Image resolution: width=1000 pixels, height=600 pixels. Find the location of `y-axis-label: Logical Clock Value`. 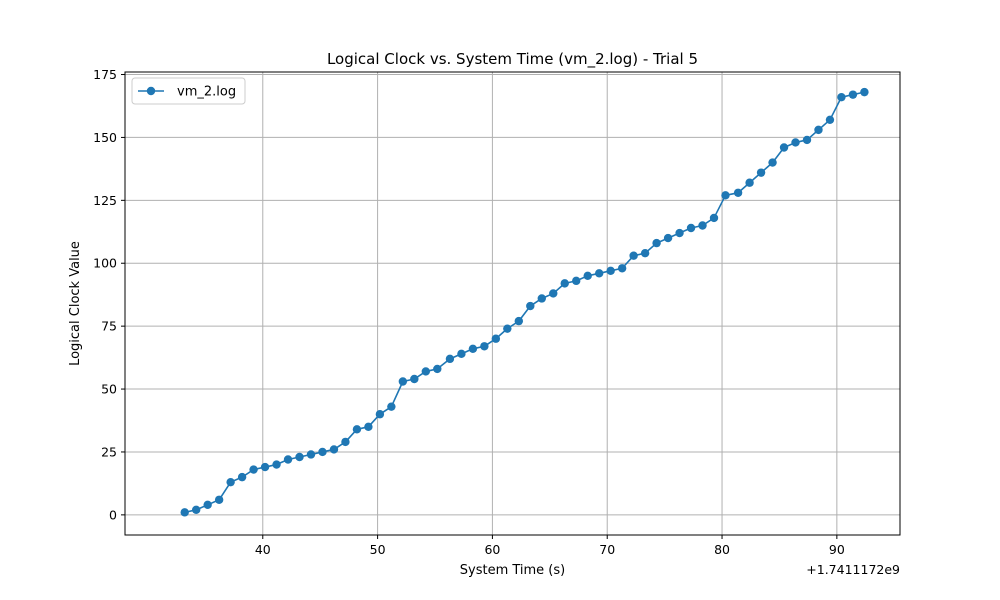

y-axis-label: Logical Clock Value is located at coordinates (75, 303).